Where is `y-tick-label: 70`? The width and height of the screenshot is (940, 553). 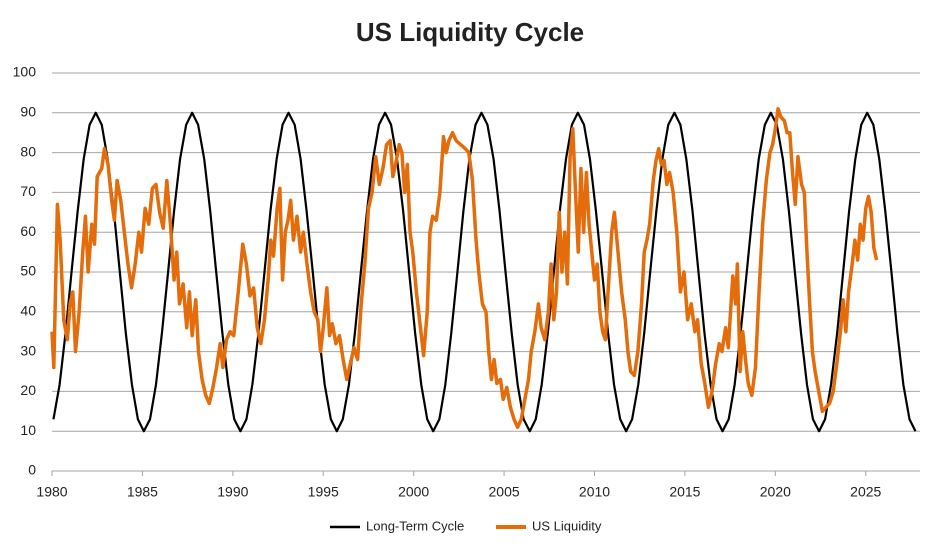
y-tick-label: 70 is located at coordinates (28, 191).